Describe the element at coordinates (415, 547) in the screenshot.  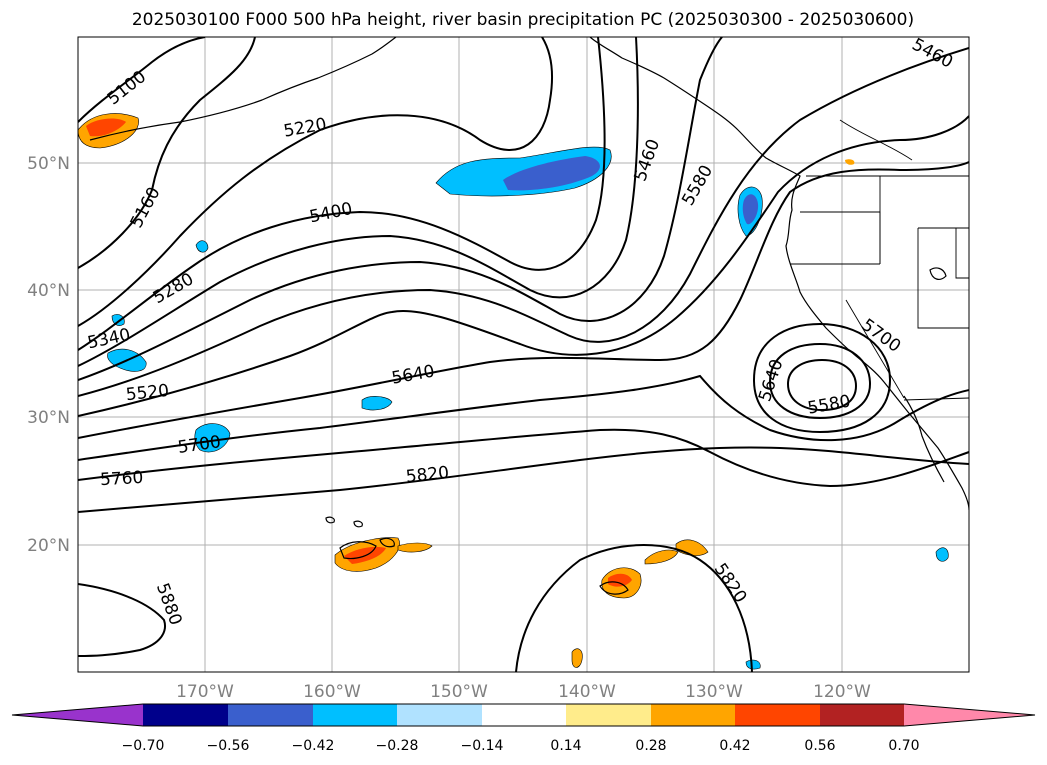
I see `precip-patch-hawaii-east` at that location.